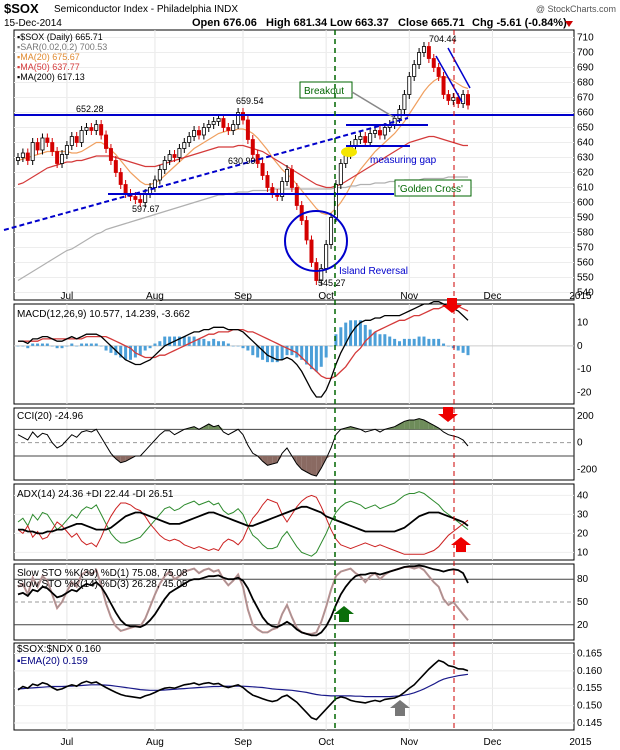 Image resolution: width=620 pixels, height=750 pixels. What do you see at coordinates (589, 706) in the screenshot?
I see `ratio-tick-label: 0.150` at bounding box center [589, 706].